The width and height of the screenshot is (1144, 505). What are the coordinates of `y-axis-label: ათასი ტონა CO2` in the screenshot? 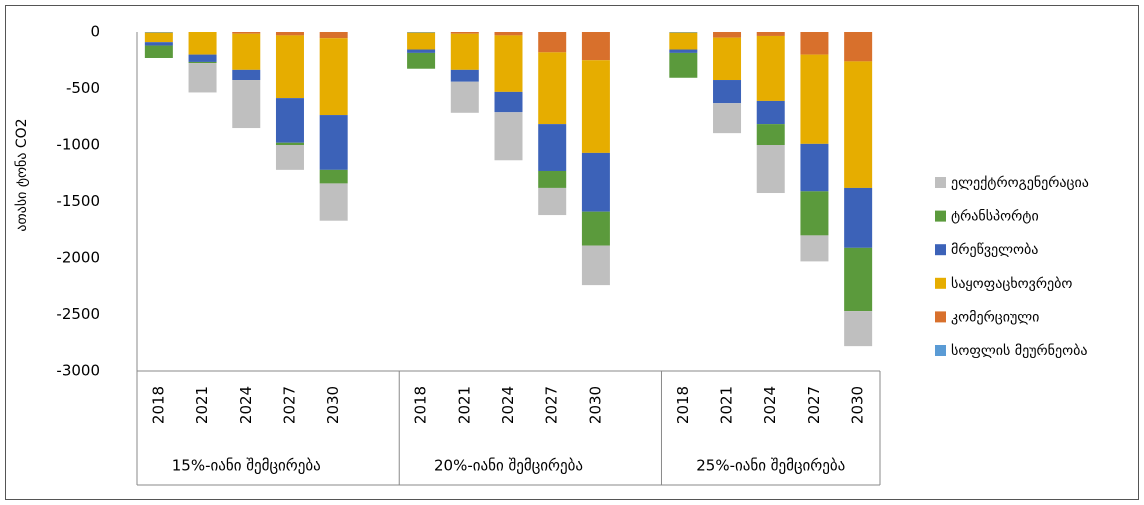 It's located at (22, 174).